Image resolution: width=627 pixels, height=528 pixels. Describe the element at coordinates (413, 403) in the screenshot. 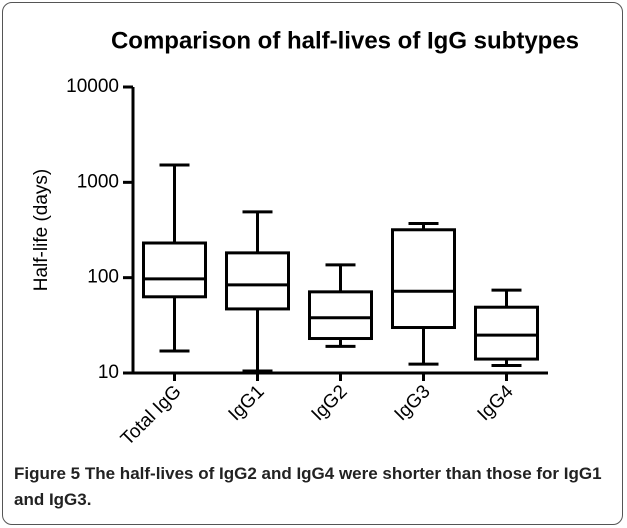

I see `x-tick-label: IgG3` at that location.